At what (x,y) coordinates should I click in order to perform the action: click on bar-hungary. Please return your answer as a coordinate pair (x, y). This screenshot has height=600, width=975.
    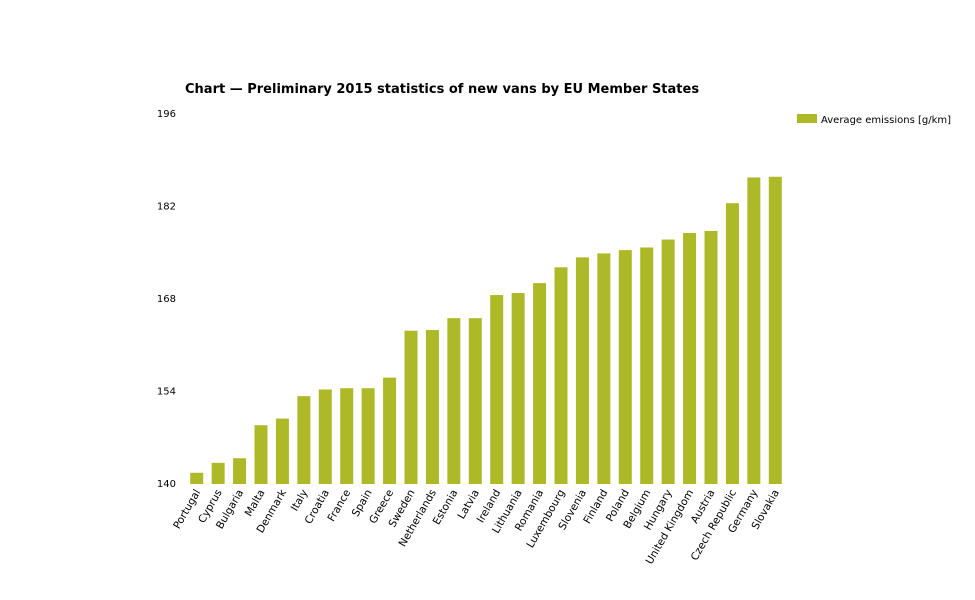
    Looking at the image, I should click on (668, 361).